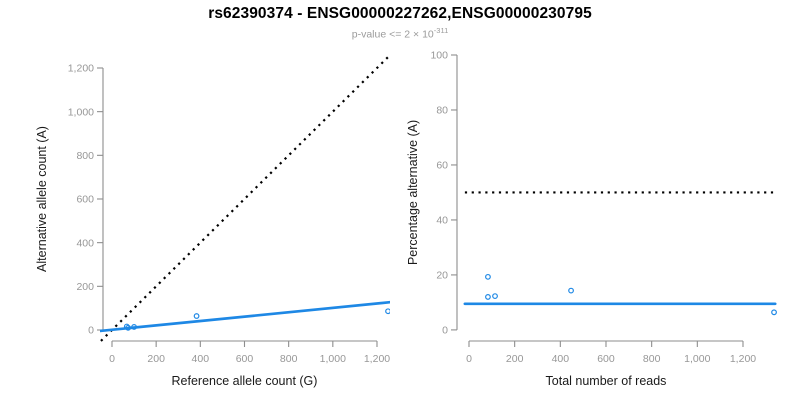 This screenshot has width=800, height=400. I want to click on y-tick-label: 200, so click(85, 287).